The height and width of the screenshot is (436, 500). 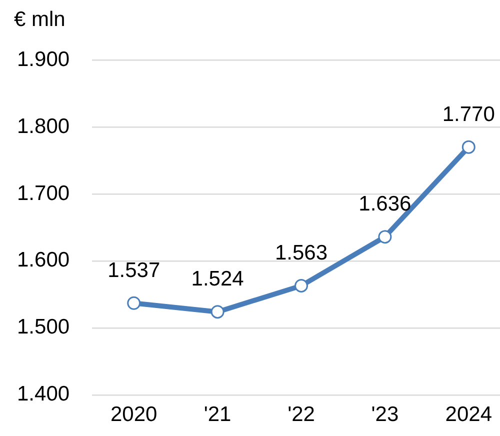 What do you see at coordinates (468, 114) in the screenshot?
I see `data-label: 1.770` at bounding box center [468, 114].